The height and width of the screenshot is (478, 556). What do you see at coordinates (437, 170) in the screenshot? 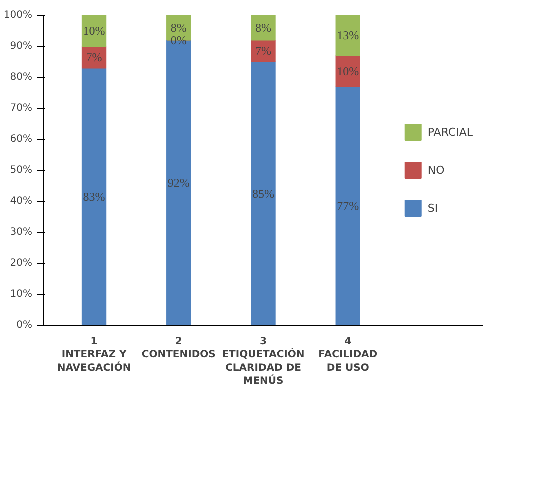
I see `legend-label: NO` at bounding box center [437, 170].